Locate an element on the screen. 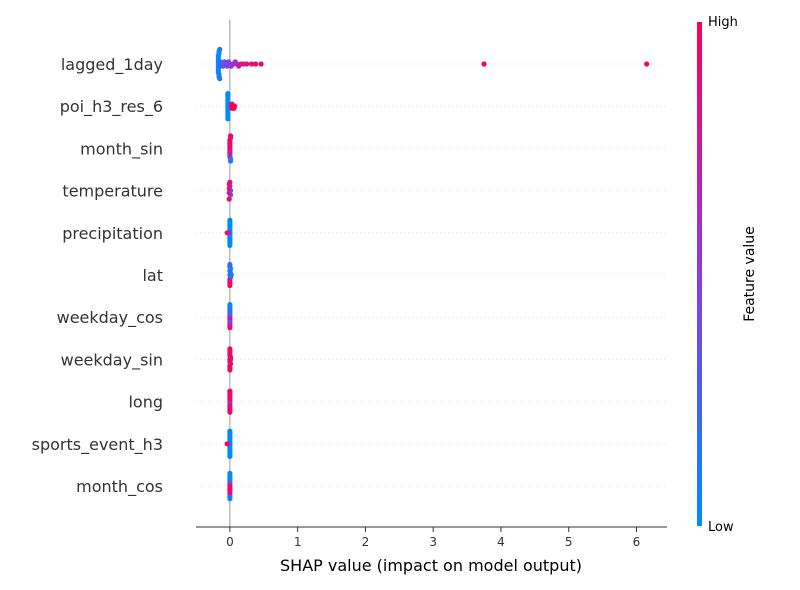  x-tick-label: 0 is located at coordinates (230, 542).